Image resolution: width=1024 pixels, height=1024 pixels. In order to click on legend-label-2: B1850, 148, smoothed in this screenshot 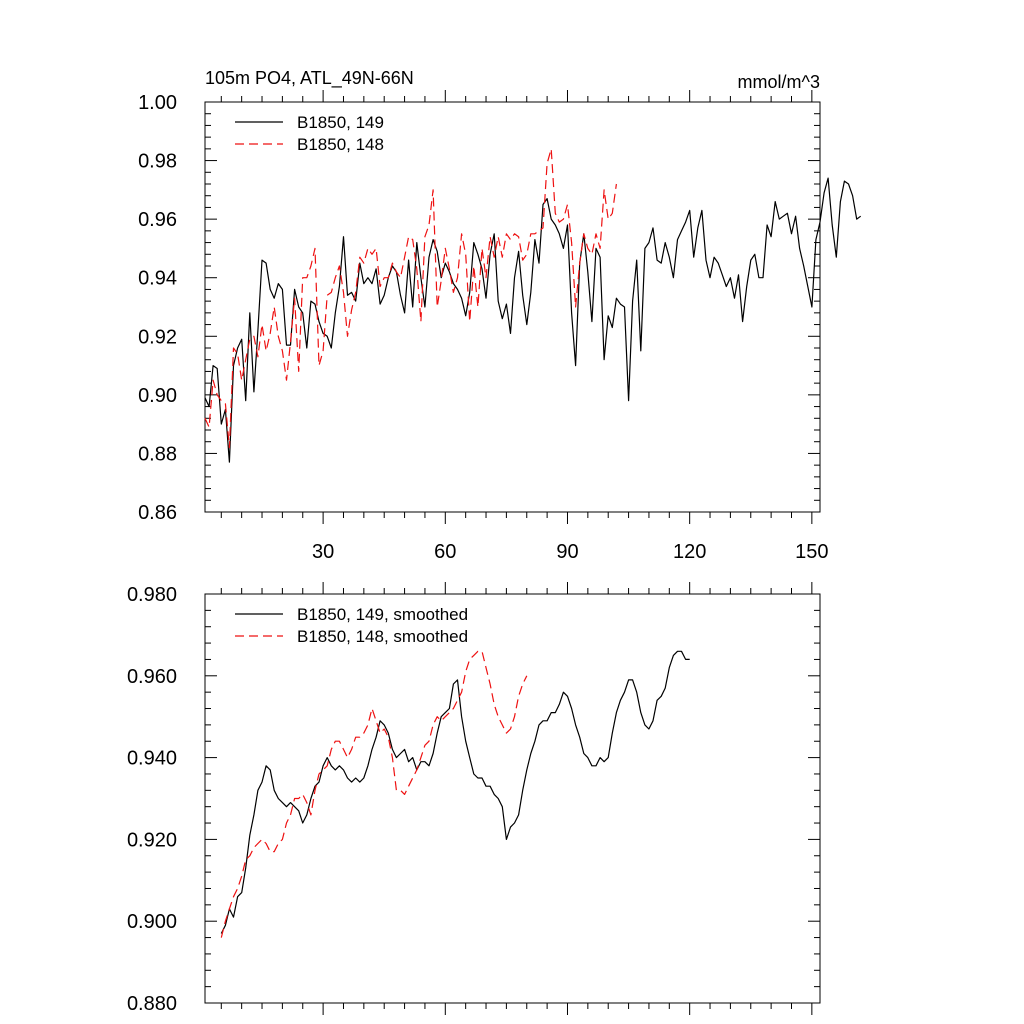, I will do `click(382, 636)`.